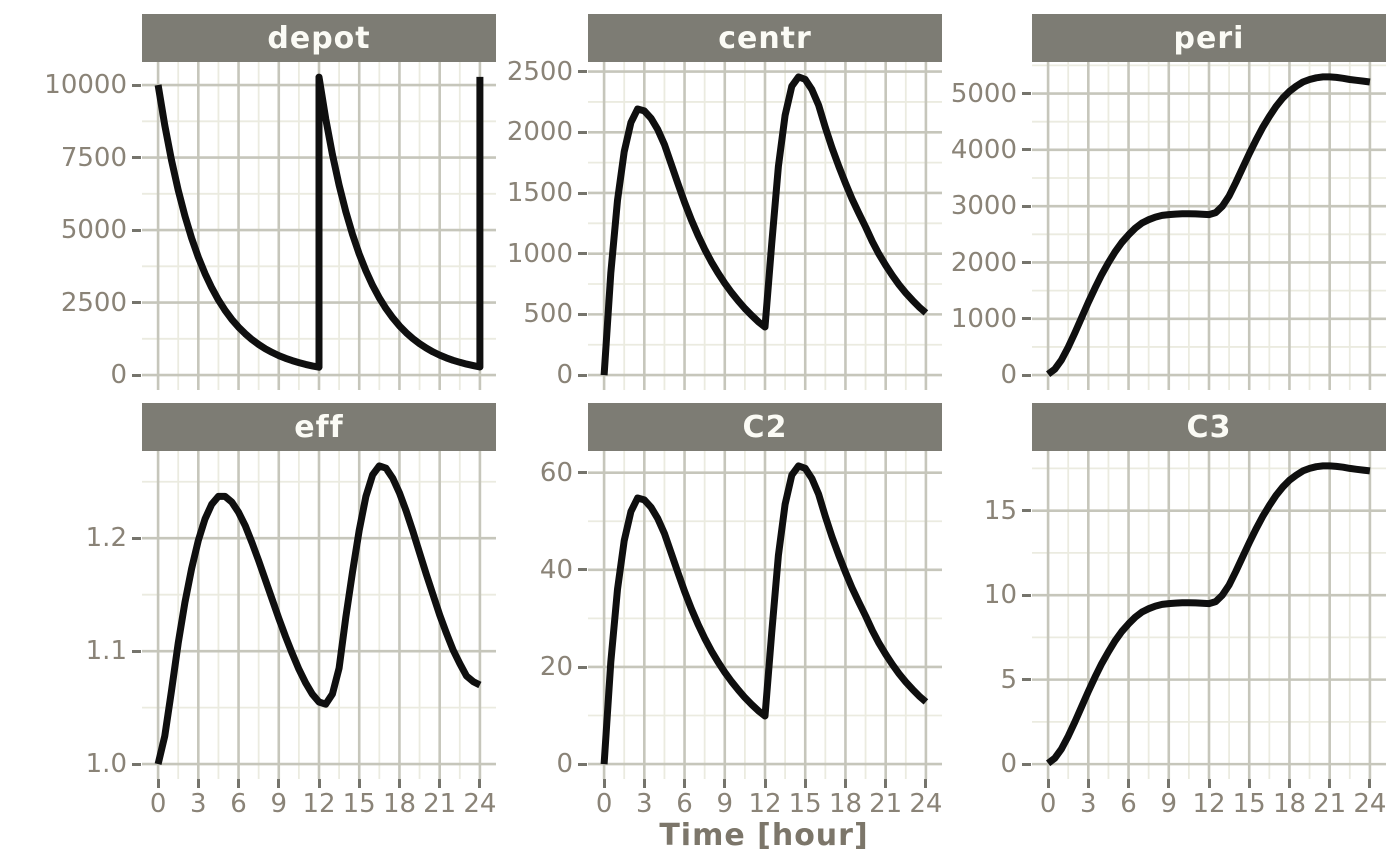  What do you see at coordinates (319, 226) in the screenshot?
I see `facet-panel-depot` at bounding box center [319, 226].